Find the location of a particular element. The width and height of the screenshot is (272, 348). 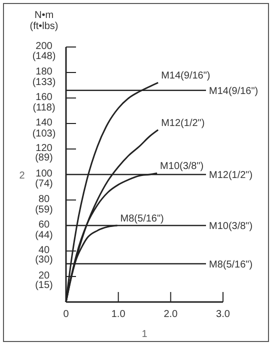

y2-tick-label: (133) is located at coordinates (44, 82).